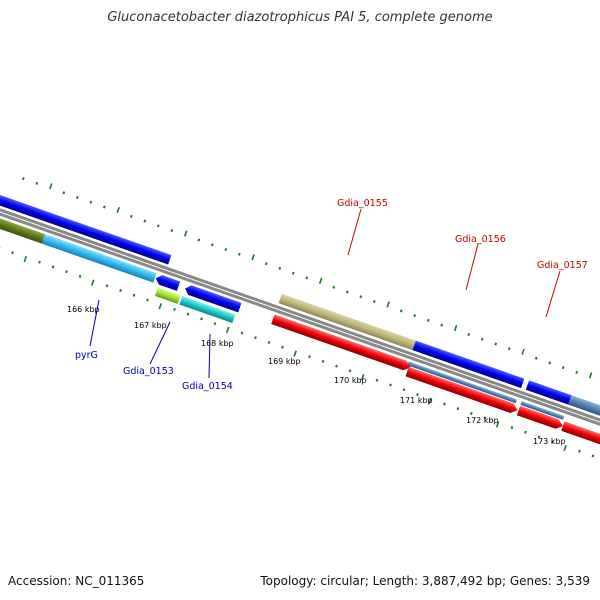  What do you see at coordinates (416, 400) in the screenshot?
I see `ruler-label-171: 171 kbp` at bounding box center [416, 400].